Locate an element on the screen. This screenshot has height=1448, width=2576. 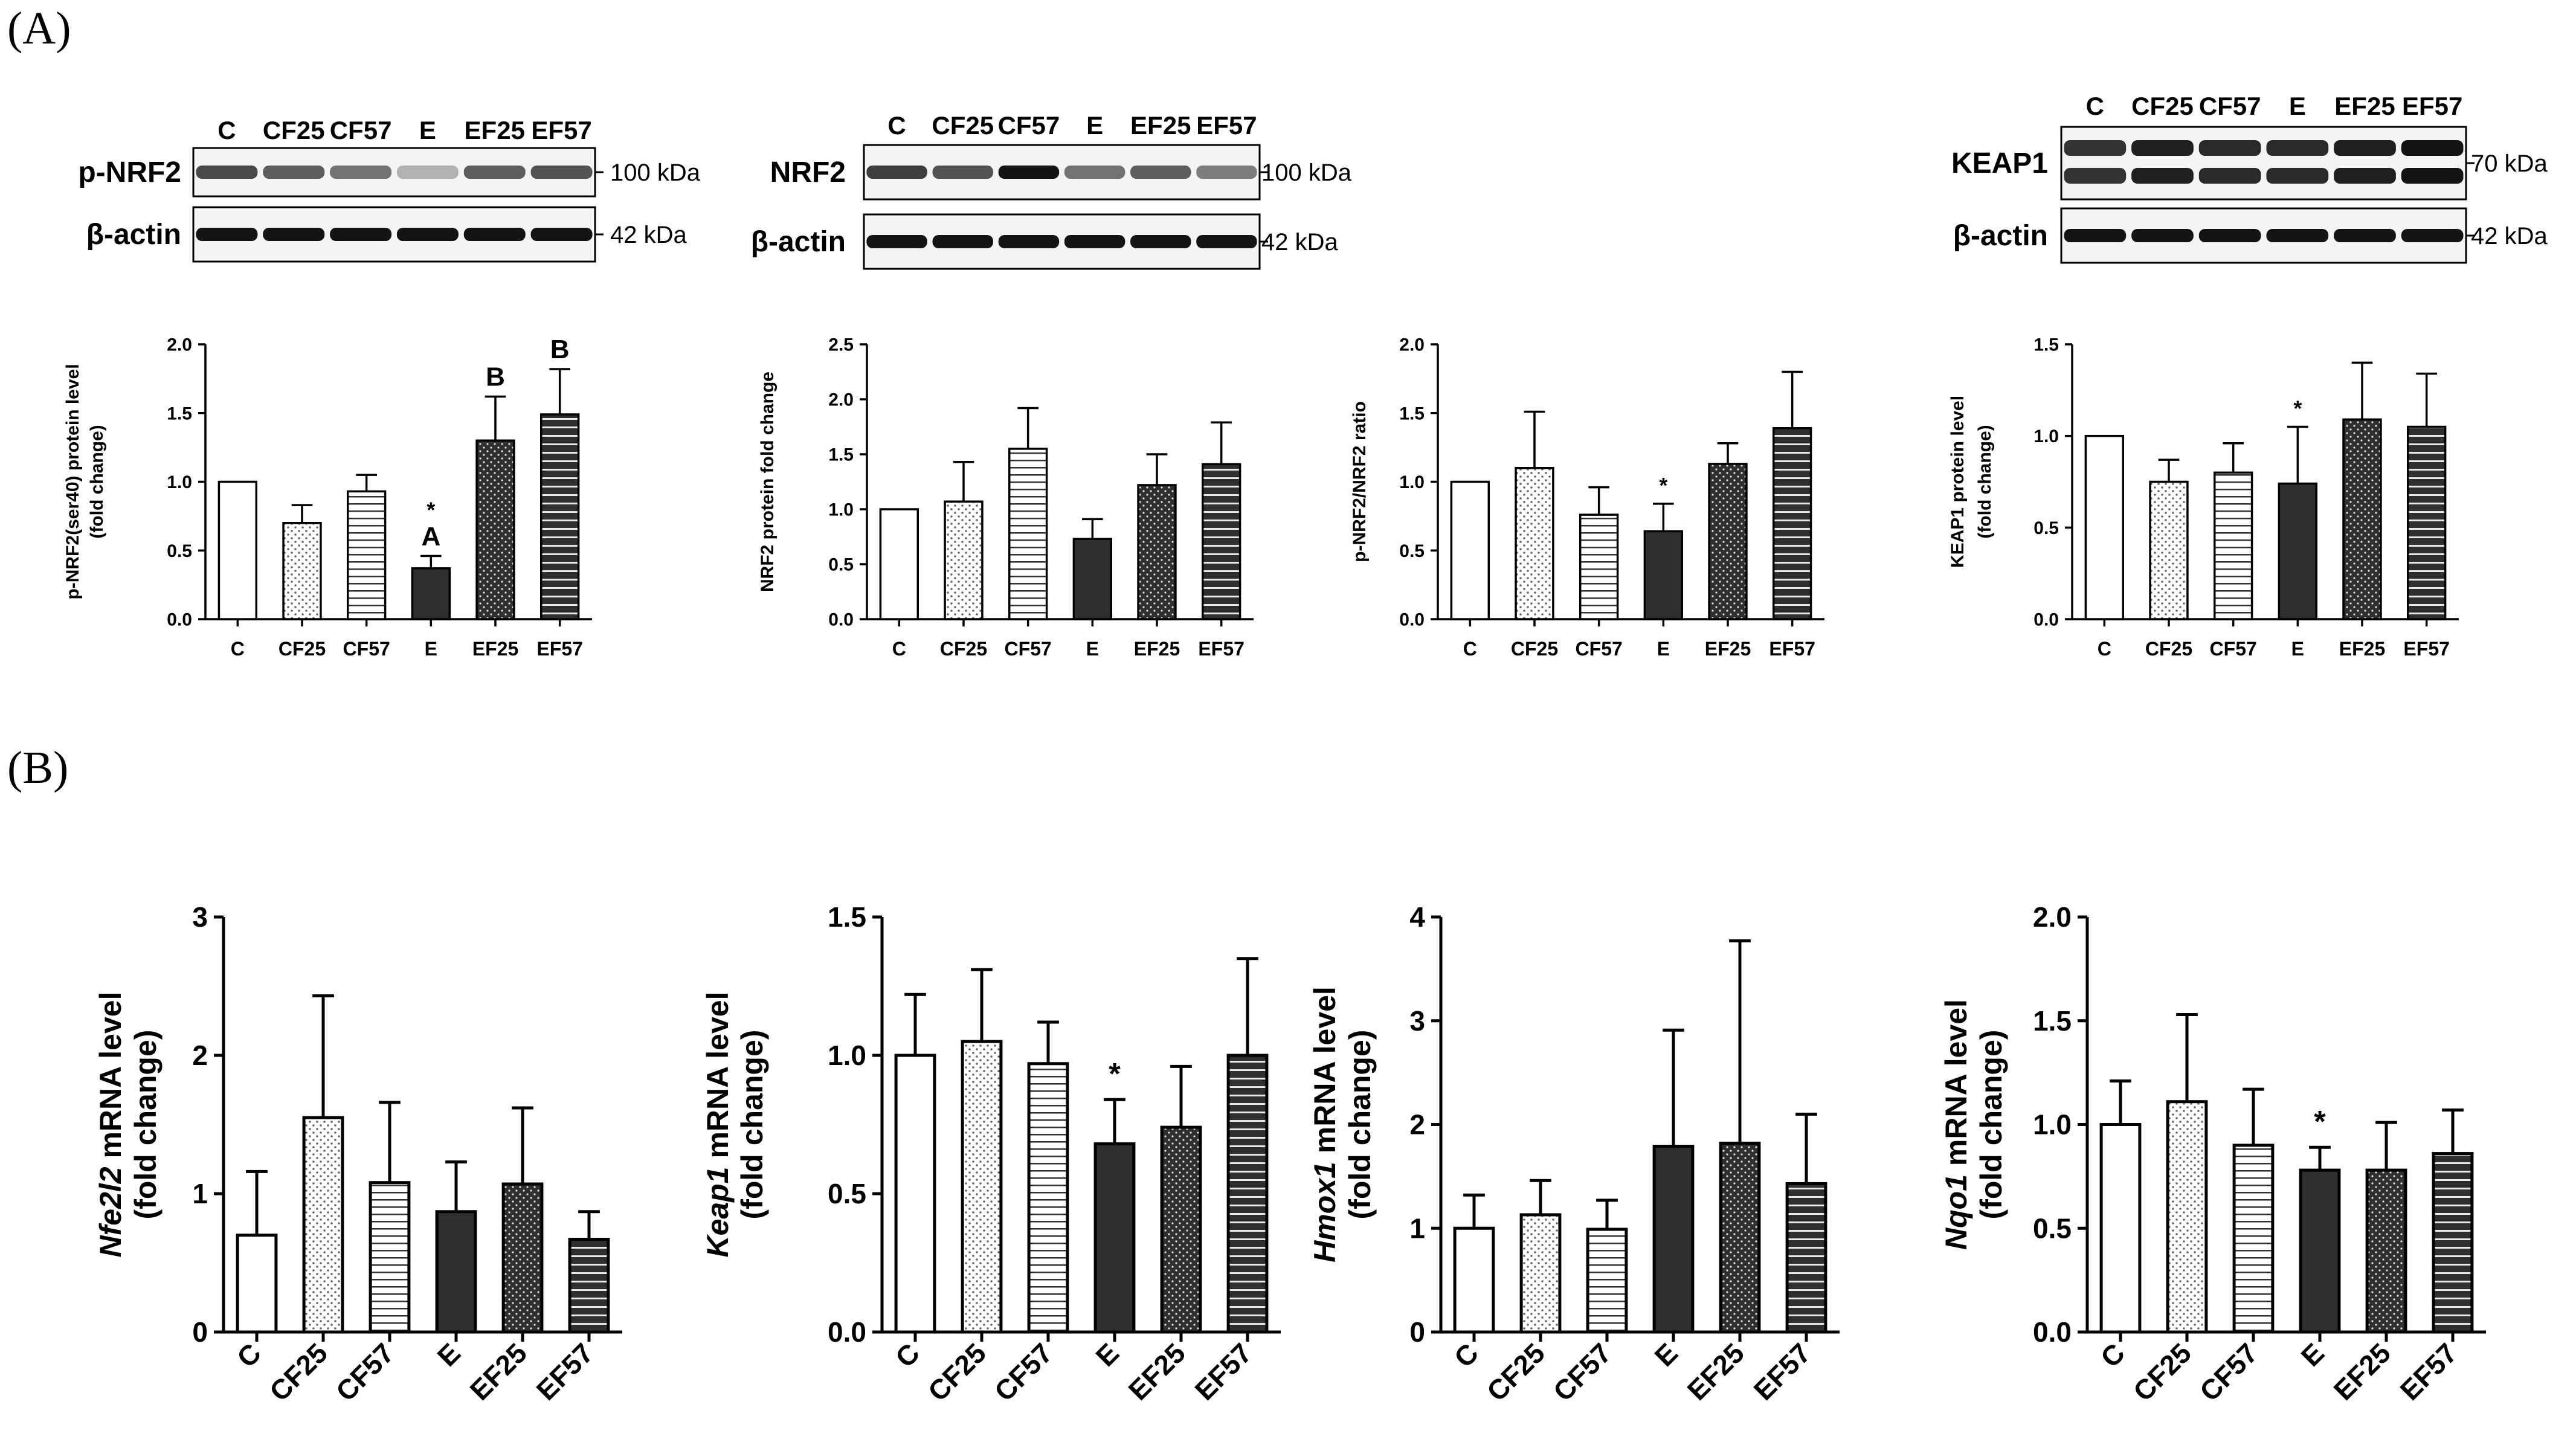
y-axis-label-gene: Hmox1 is located at coordinates (1325, 1212).